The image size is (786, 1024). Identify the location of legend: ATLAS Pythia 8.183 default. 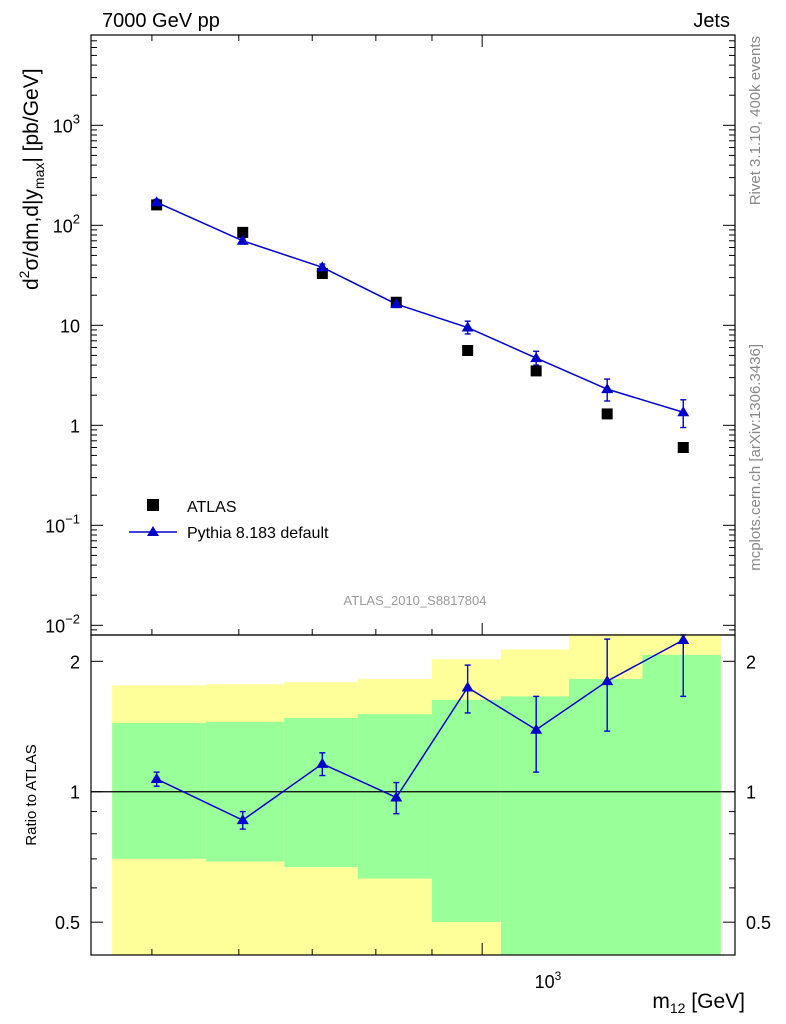
(229, 520).